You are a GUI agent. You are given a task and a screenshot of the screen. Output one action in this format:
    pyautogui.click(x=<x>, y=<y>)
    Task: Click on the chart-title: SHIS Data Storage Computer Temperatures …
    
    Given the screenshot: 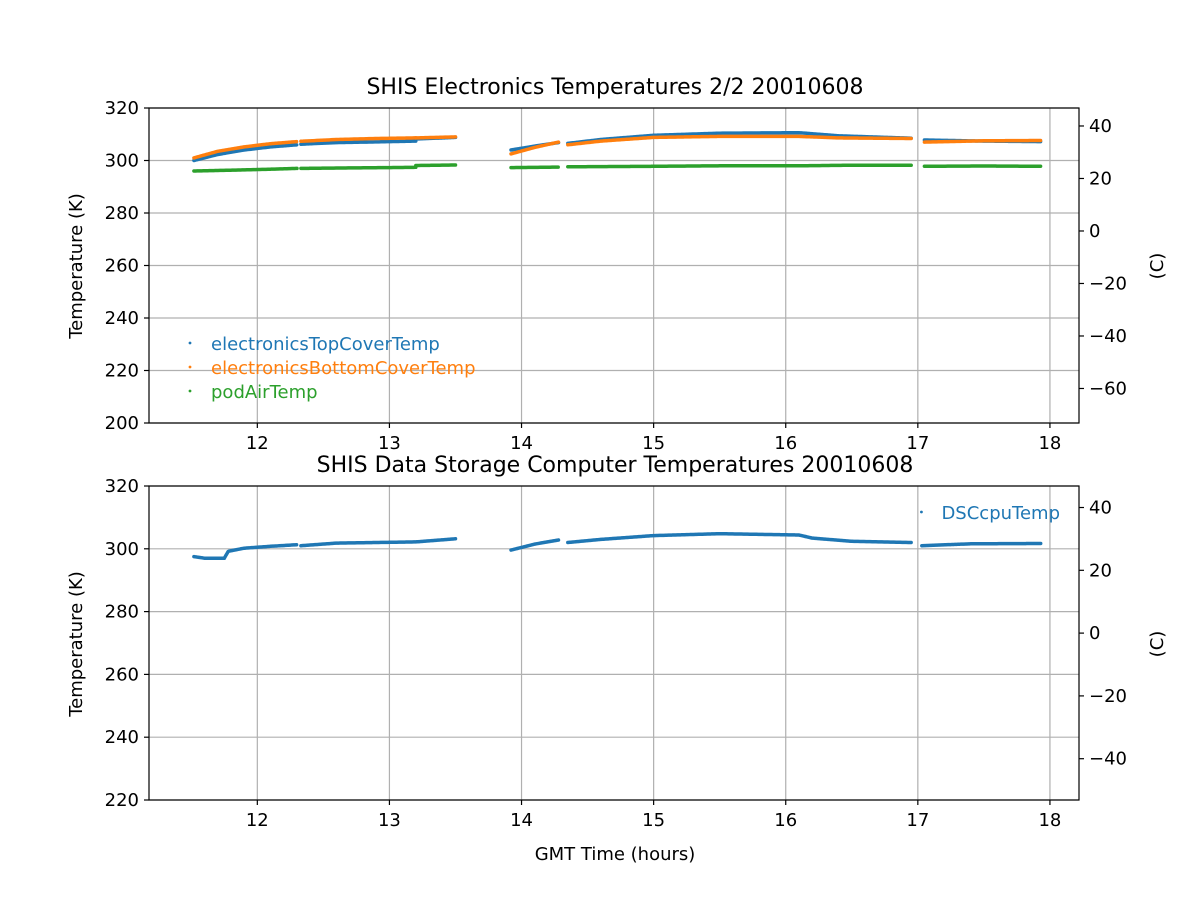 What is the action you would take?
    pyautogui.click(x=615, y=465)
    